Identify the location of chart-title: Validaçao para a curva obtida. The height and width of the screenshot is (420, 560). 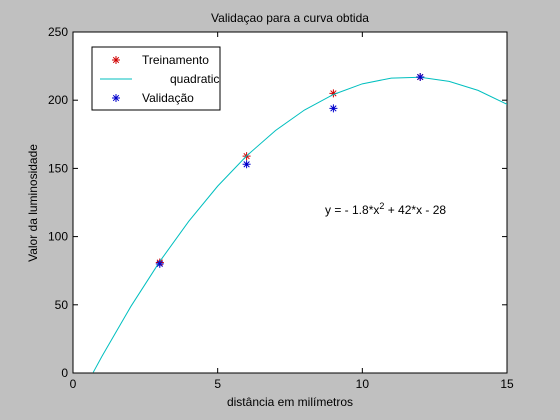
(290, 18).